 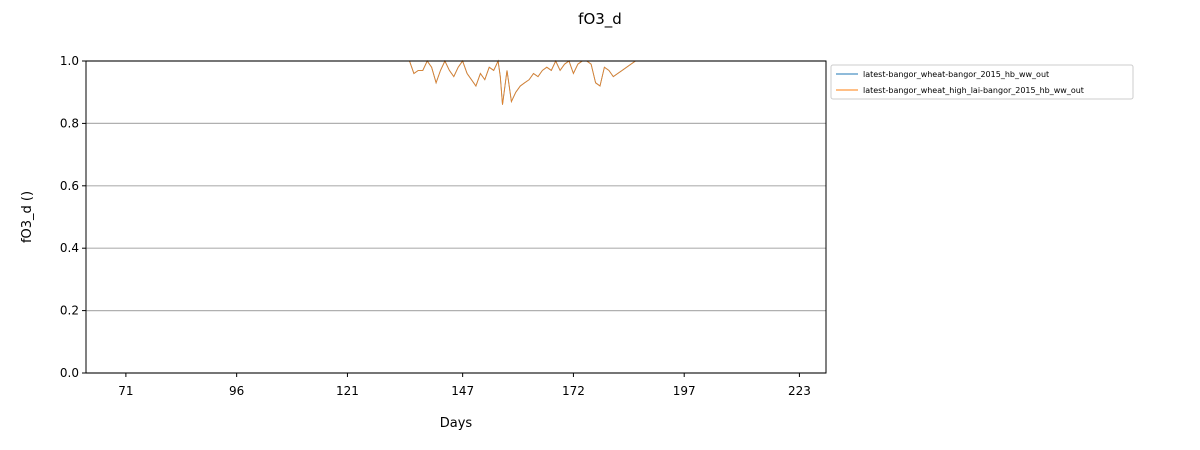 I want to click on x-tick-label: 147, so click(x=462, y=391).